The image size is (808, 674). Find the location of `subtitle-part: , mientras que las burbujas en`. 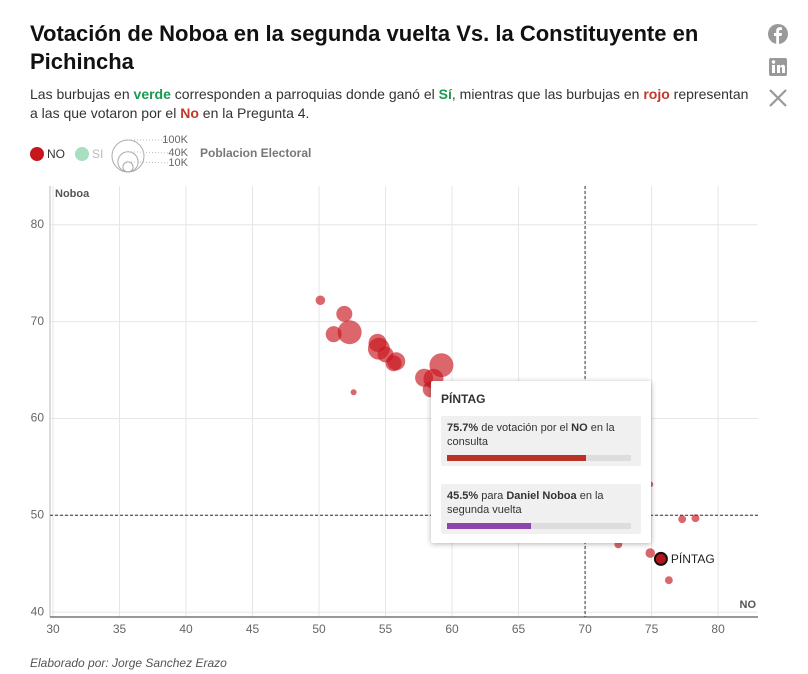

subtitle-part: , mientras que las burbujas en is located at coordinates (547, 94).